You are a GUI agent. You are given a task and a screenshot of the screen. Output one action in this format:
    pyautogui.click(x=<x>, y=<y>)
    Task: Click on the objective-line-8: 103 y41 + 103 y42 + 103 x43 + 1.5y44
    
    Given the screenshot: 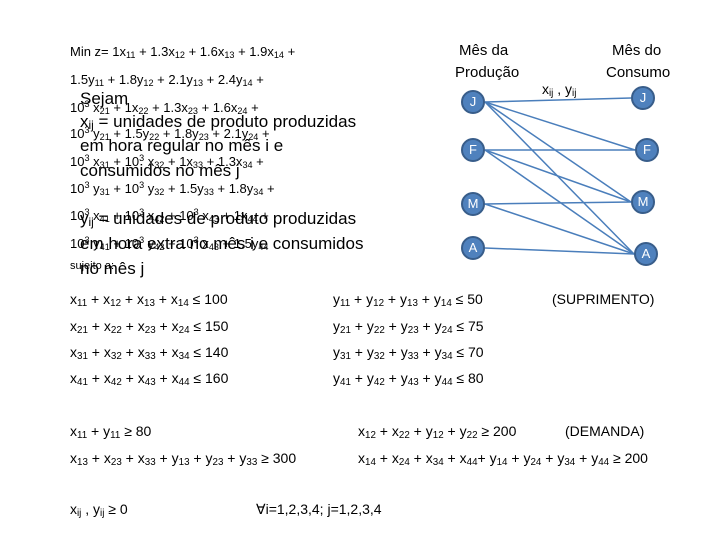 What is the action you would take?
    pyautogui.click(x=169, y=243)
    